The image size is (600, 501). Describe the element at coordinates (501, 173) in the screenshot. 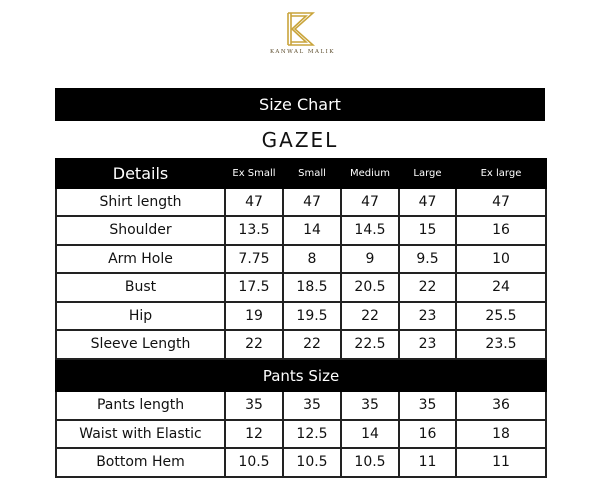

I see `column-header: Ex large` at that location.